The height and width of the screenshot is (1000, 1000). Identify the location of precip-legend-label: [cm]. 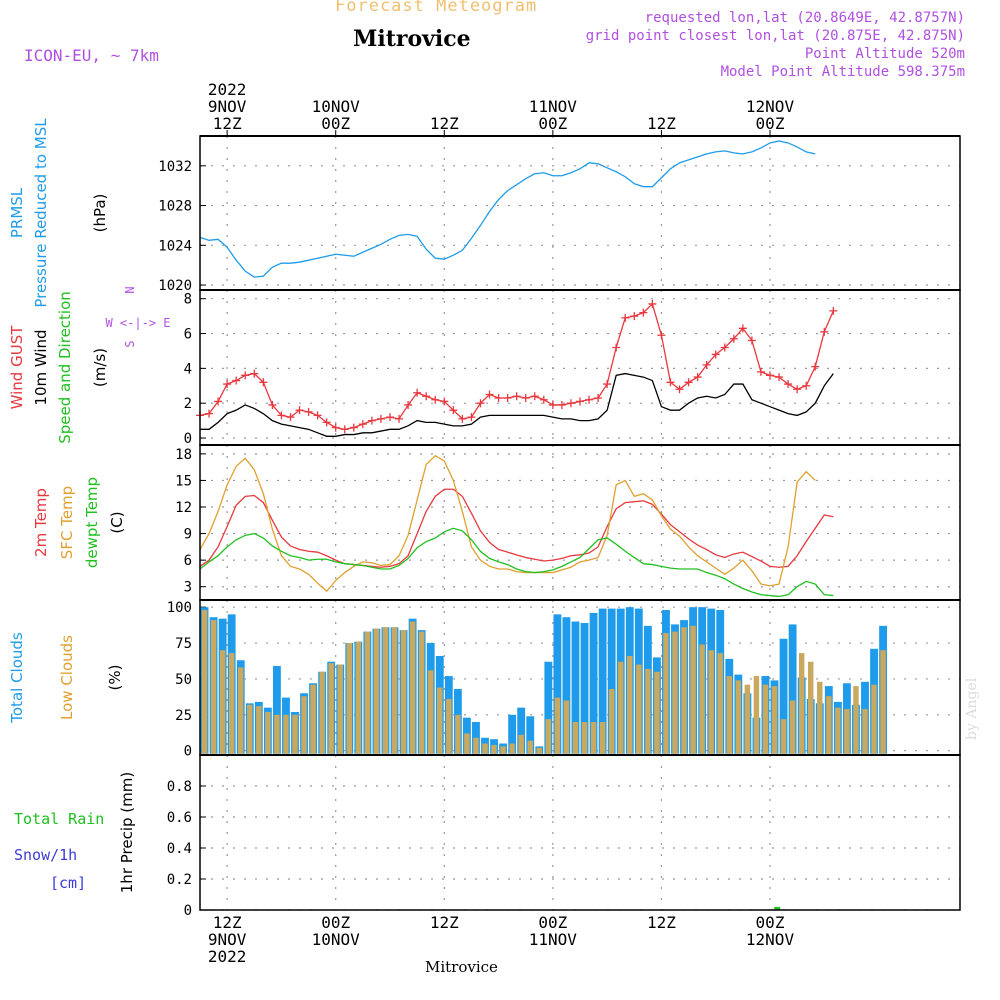
(68, 883).